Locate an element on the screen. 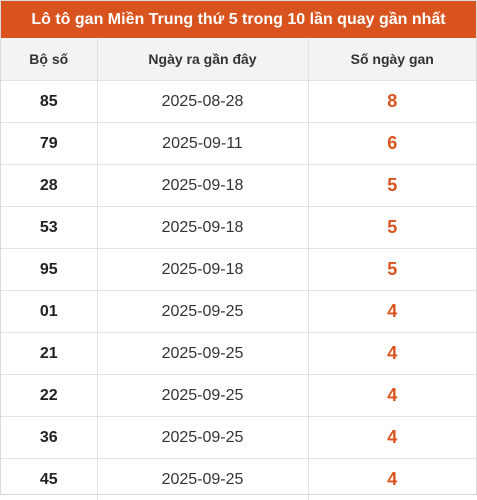 The width and height of the screenshot is (477, 500). table-row: 79 2025-09-11 6 is located at coordinates (238, 144).